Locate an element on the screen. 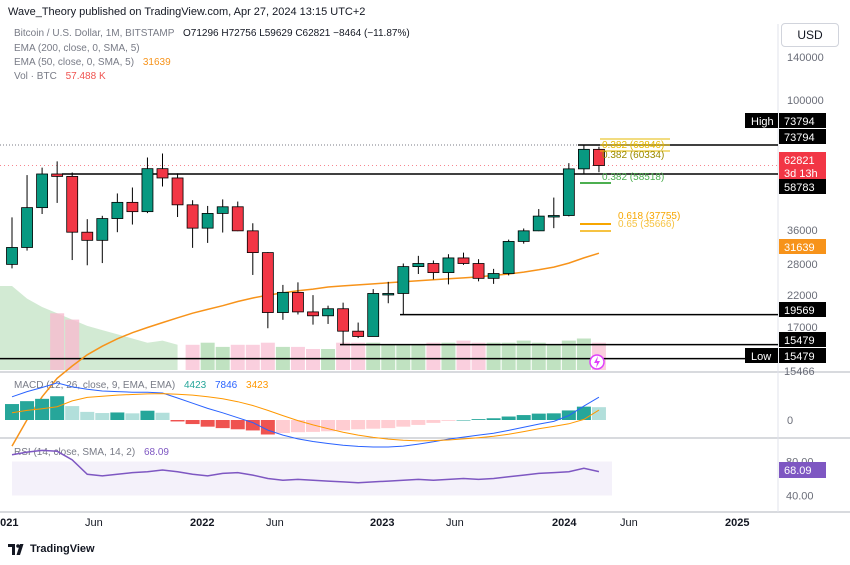 This screenshot has width=850, height=565. tradingview-logo-icon is located at coordinates (16, 549).